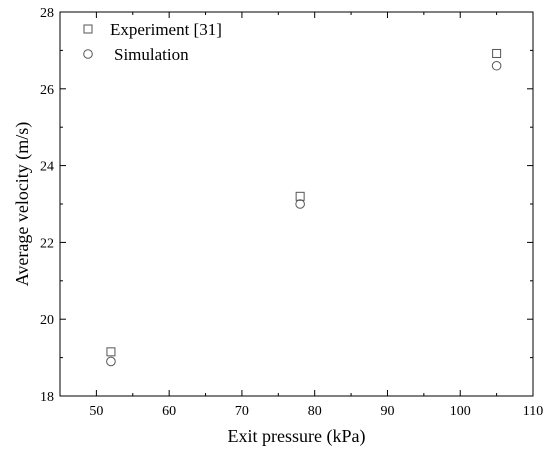  I want to click on x-tick-label: 110, so click(533, 411).